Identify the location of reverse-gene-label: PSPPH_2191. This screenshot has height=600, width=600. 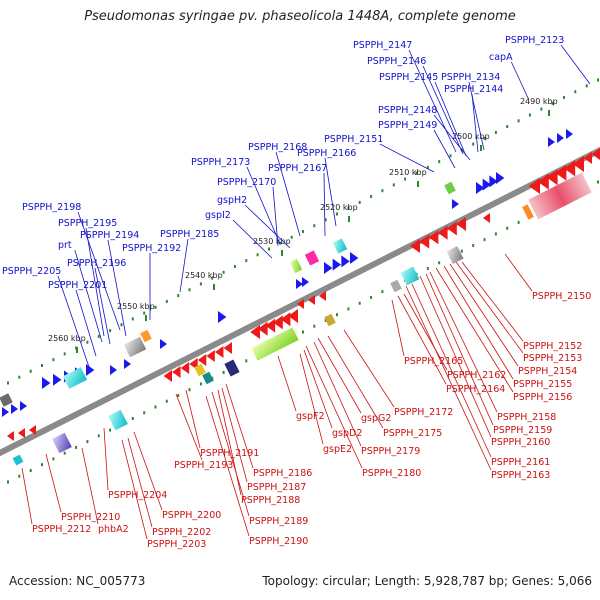
(229, 453).